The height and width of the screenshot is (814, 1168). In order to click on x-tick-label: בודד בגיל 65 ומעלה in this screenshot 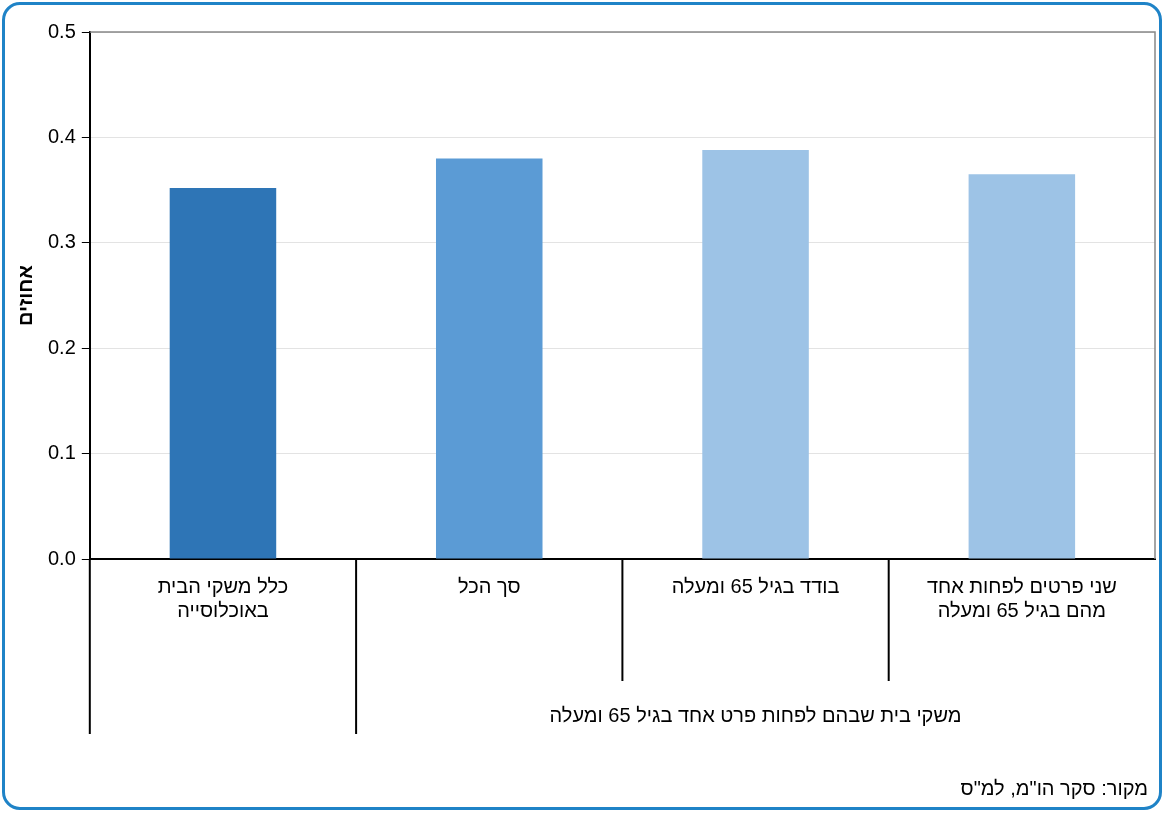, I will do `click(755, 585)`.